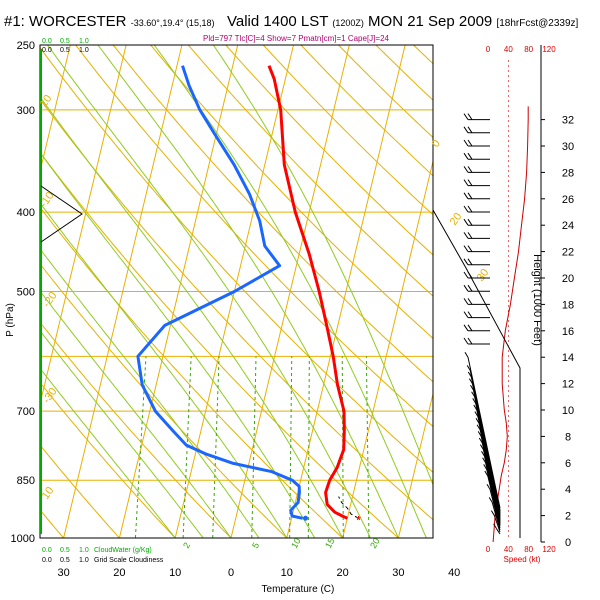 This screenshot has width=600, height=600. I want to click on speed-tick-top: 40, so click(508, 49).